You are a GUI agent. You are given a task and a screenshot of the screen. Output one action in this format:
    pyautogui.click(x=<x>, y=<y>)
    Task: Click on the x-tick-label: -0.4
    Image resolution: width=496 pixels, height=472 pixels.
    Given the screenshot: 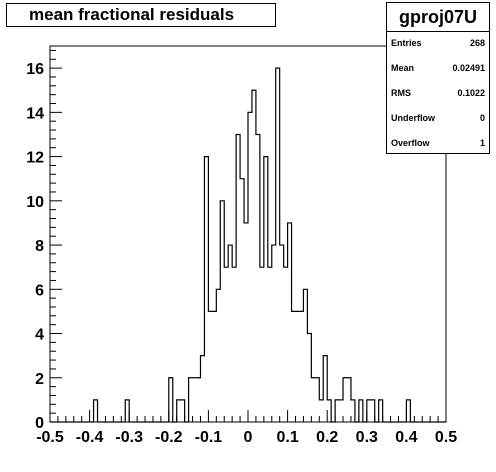 What is the action you would take?
    pyautogui.click(x=90, y=437)
    